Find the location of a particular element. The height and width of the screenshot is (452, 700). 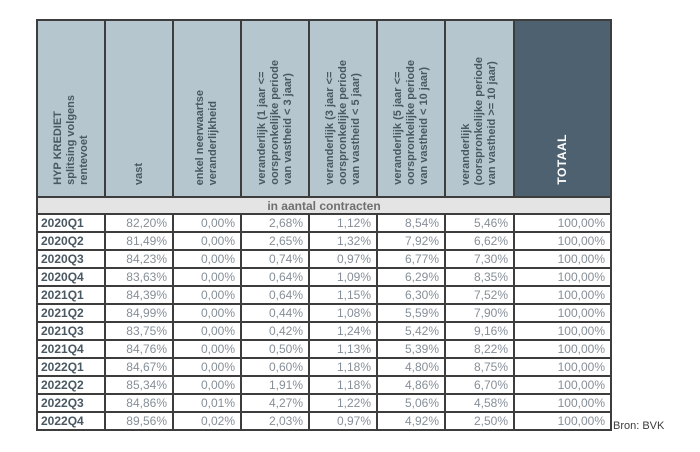

value-cell: 84,67% is located at coordinates (139, 367).